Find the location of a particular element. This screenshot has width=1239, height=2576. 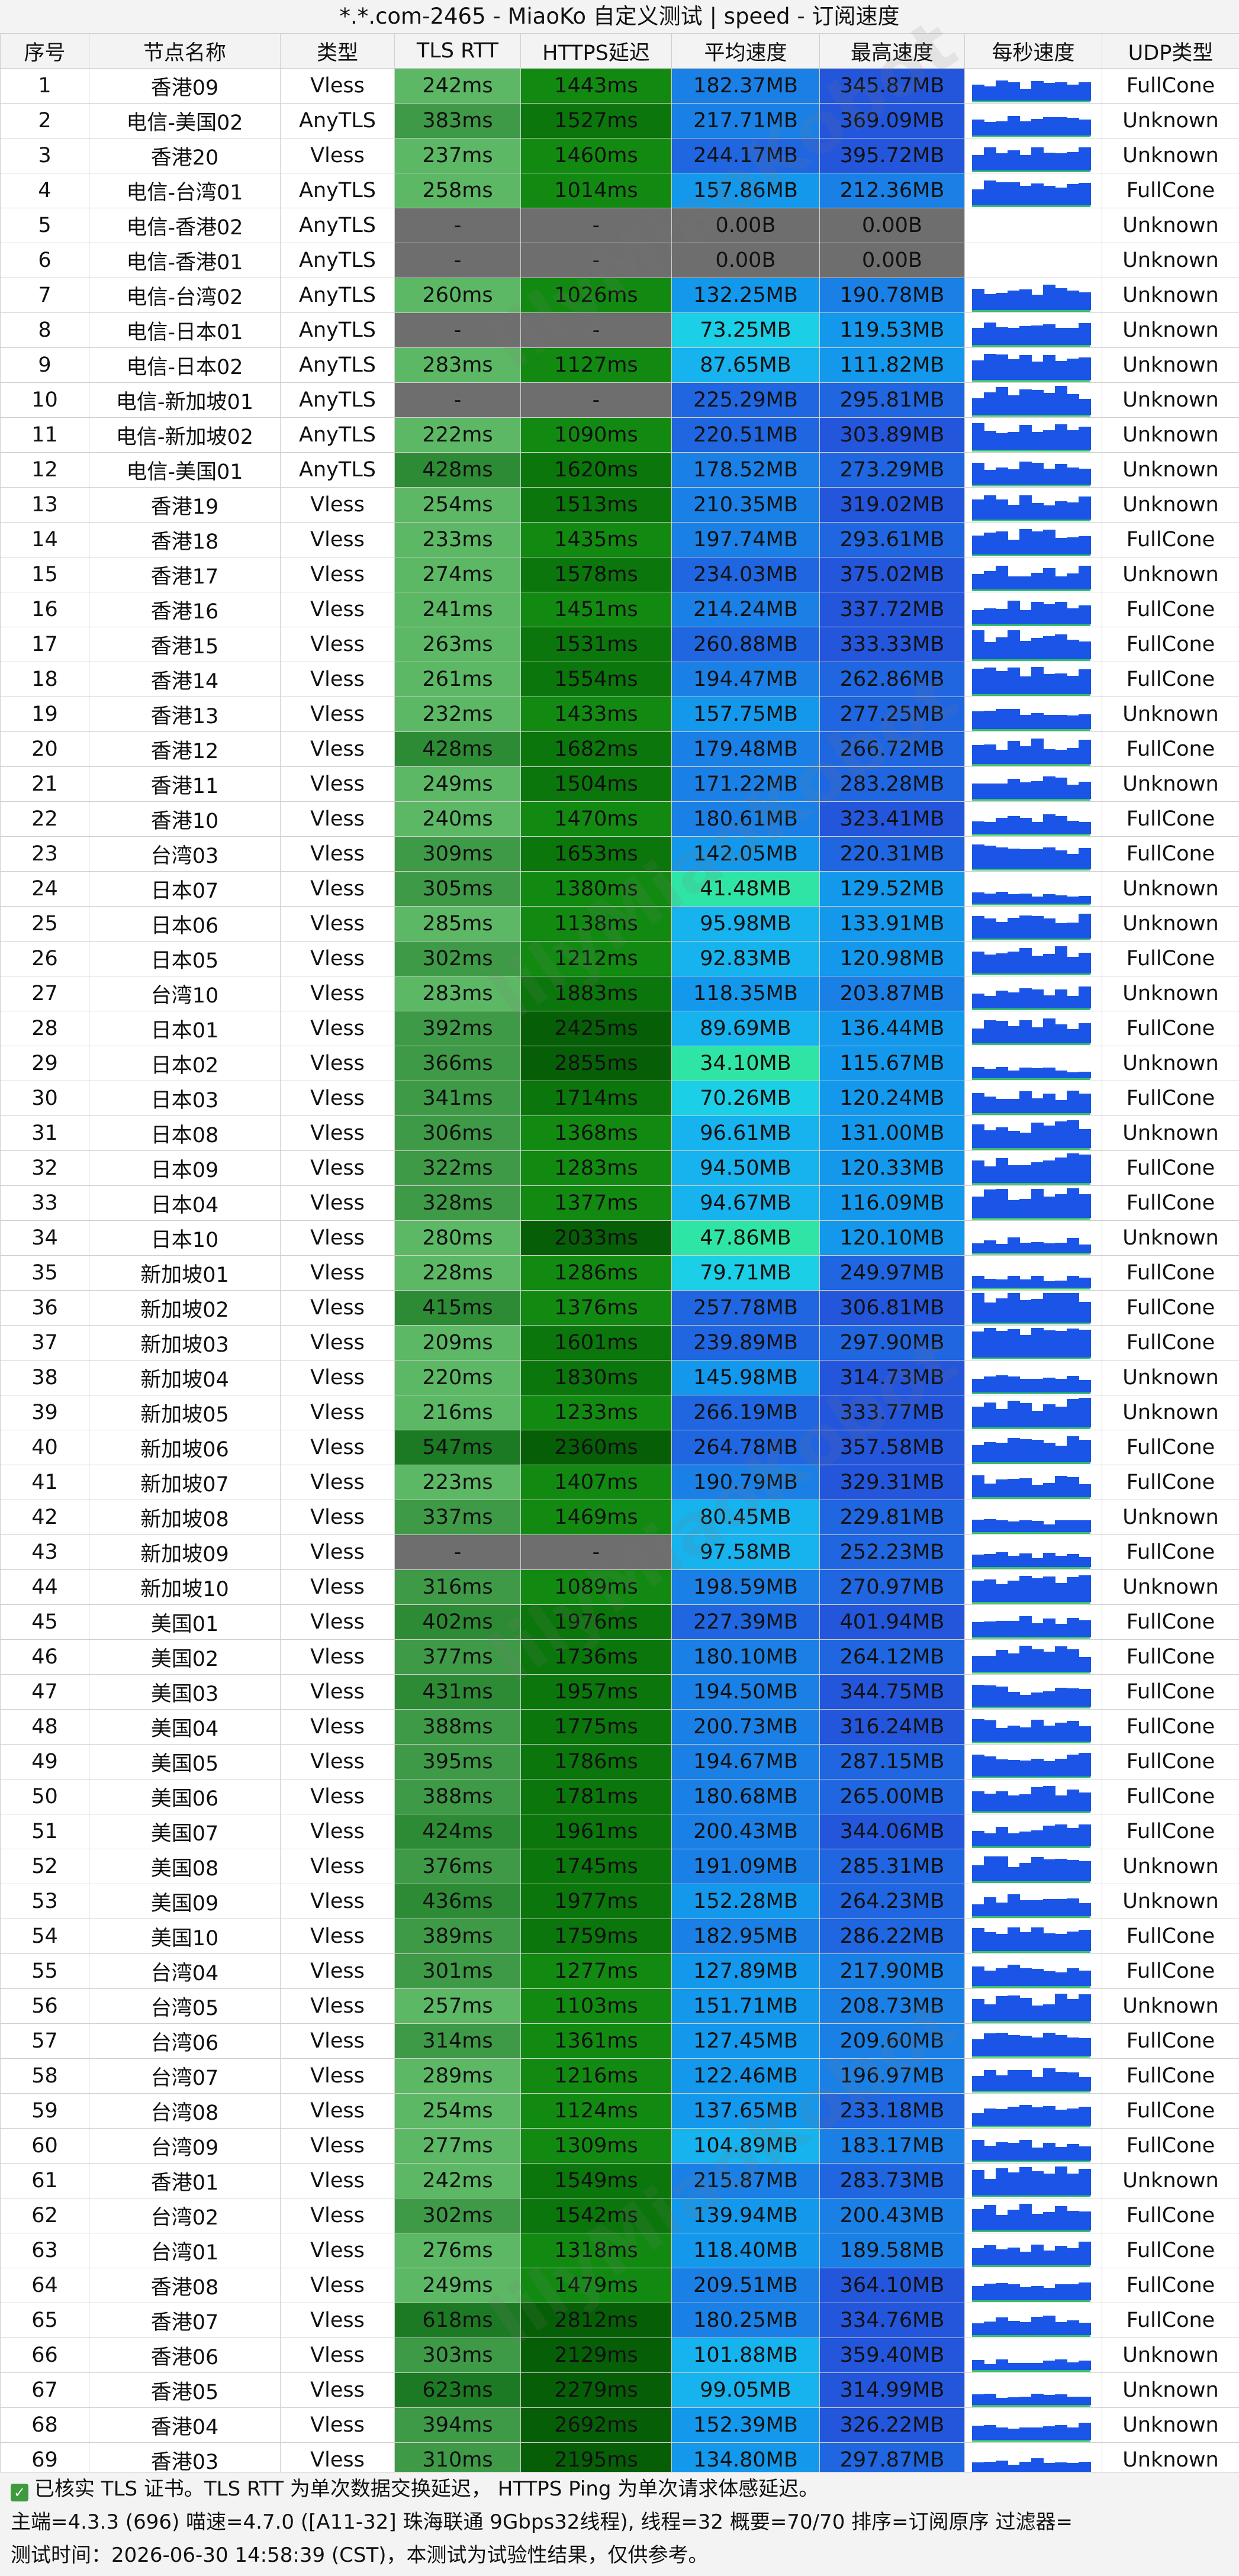

cell-node-name: 美国04 is located at coordinates (185, 1727).